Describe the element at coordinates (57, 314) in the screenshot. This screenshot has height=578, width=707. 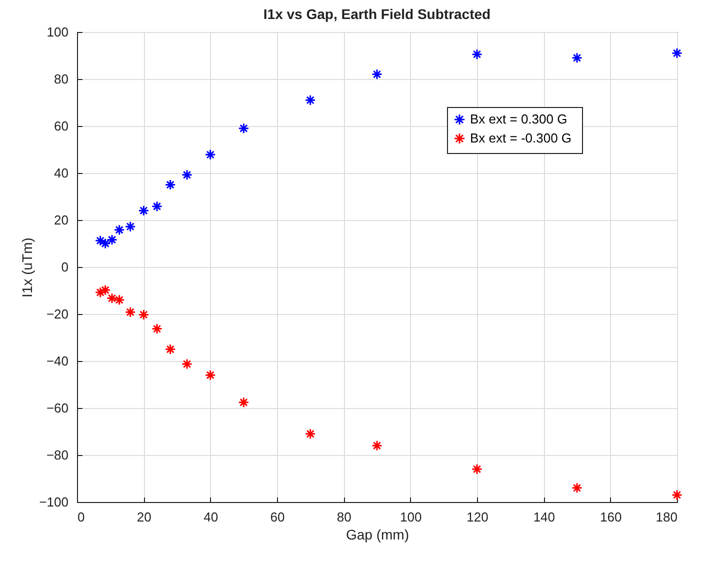
I see `y-tick-label: −20` at that location.